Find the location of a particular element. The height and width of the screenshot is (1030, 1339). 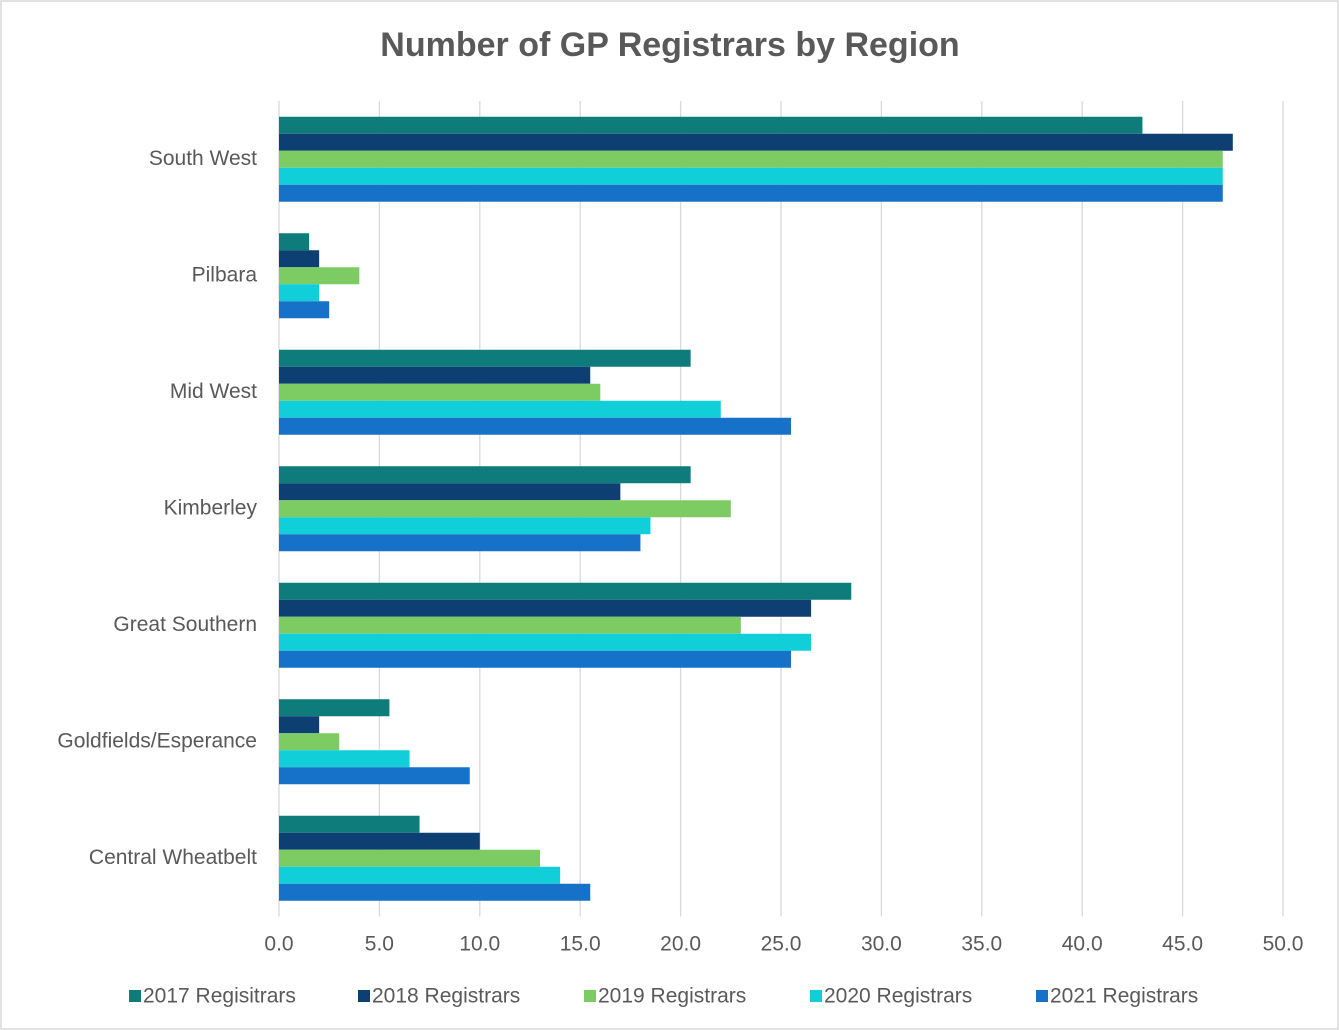

chart-title: Number of GP Registrars by Region is located at coordinates (669, 45).